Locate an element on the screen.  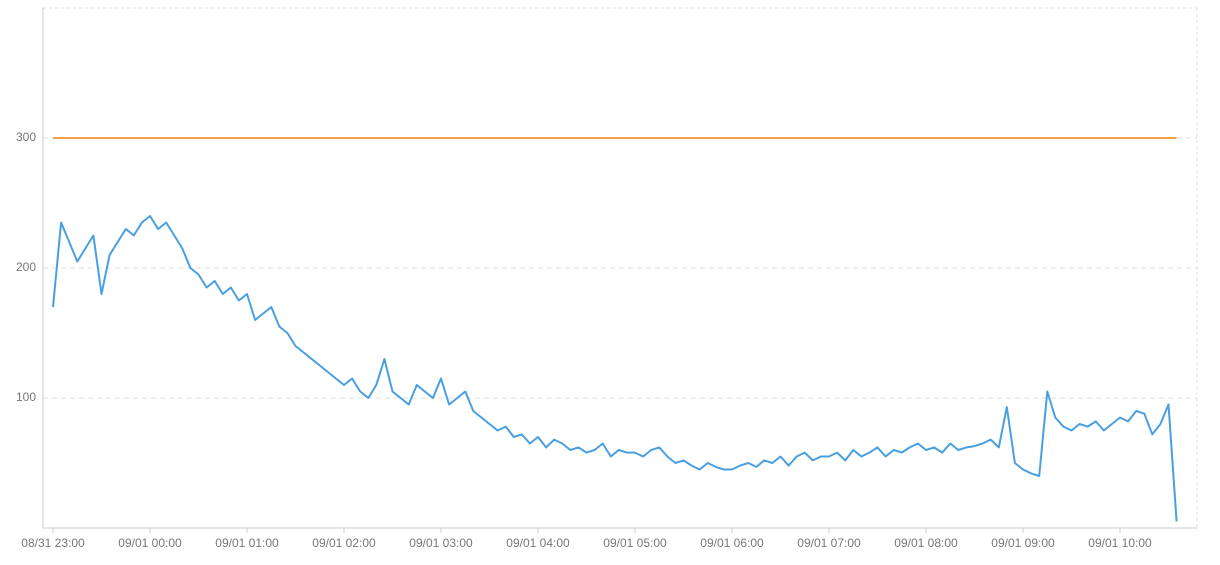
x-tick-label: 09/01 01:00 is located at coordinates (247, 543).